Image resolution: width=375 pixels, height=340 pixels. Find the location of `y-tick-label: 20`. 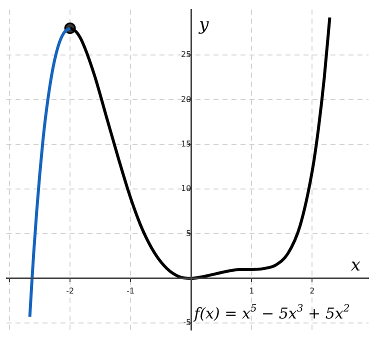

y-tick-label: 20 is located at coordinates (186, 99).